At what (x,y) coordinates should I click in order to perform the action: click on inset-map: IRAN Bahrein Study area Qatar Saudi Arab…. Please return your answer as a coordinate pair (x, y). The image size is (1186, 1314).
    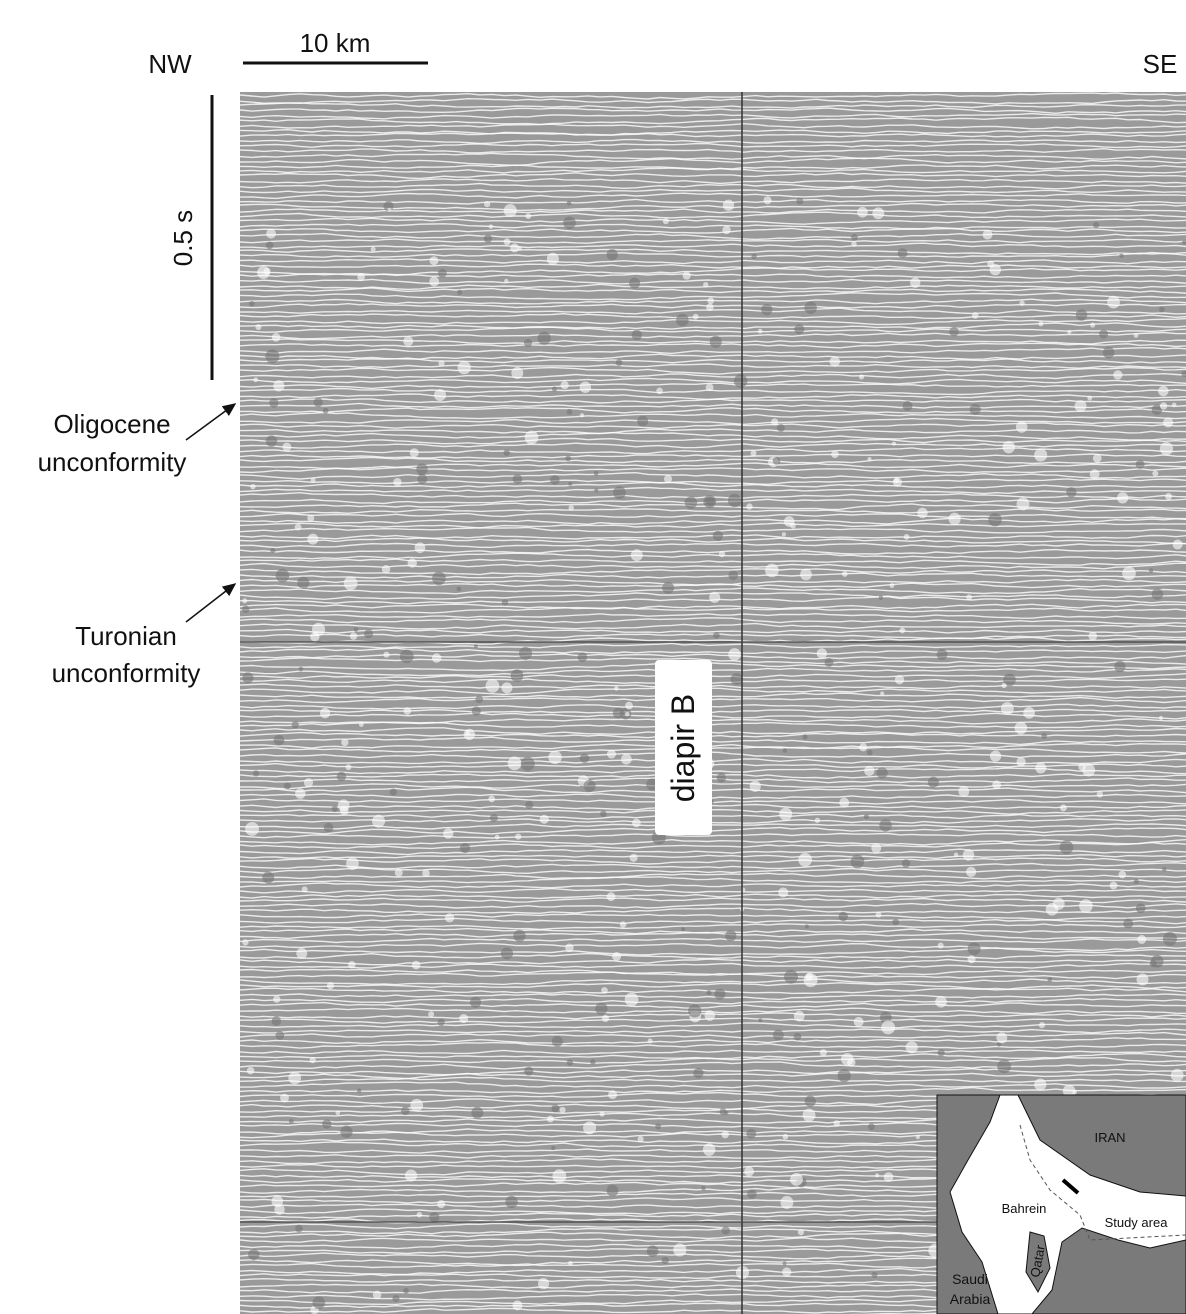
    Looking at the image, I should click on (1061, 1204).